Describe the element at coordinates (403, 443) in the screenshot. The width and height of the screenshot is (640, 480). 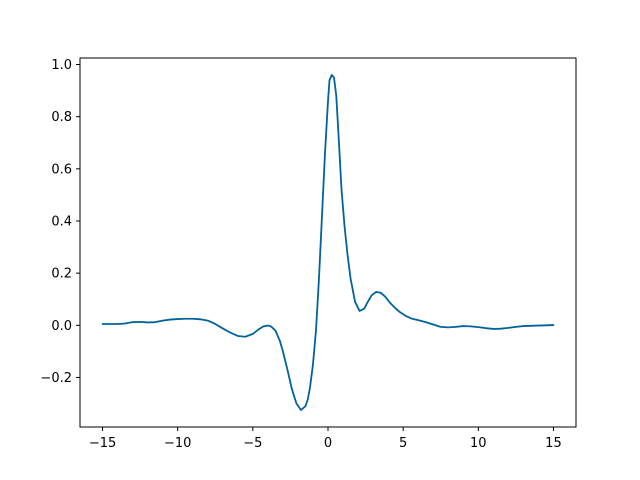
I see `x-tick-label: 5` at that location.